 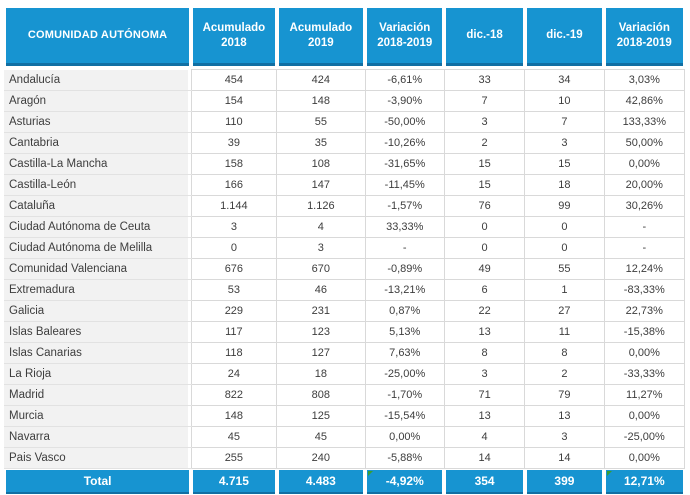 What do you see at coordinates (233, 164) in the screenshot?
I see `value-cell: 158` at bounding box center [233, 164].